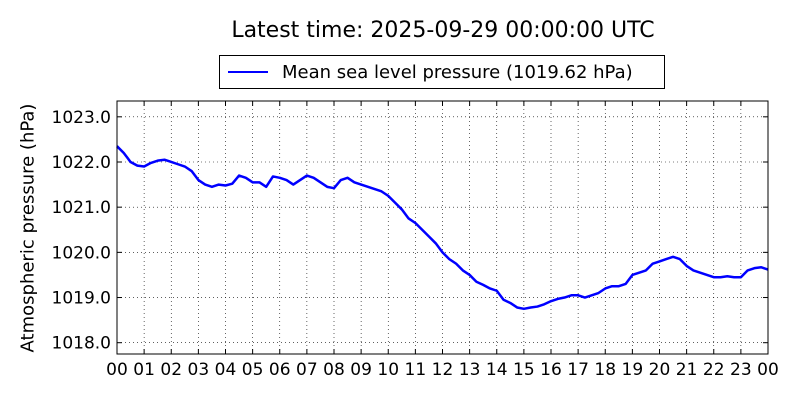  I want to click on x-tick-label: 21, so click(687, 370).